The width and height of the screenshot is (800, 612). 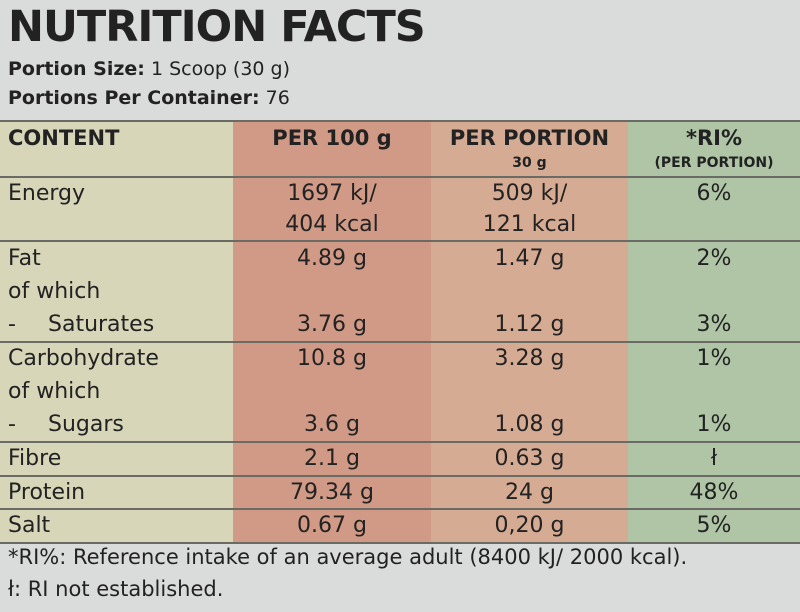 What do you see at coordinates (714, 193) in the screenshot?
I see `row-energy-ri: 6%` at bounding box center [714, 193].